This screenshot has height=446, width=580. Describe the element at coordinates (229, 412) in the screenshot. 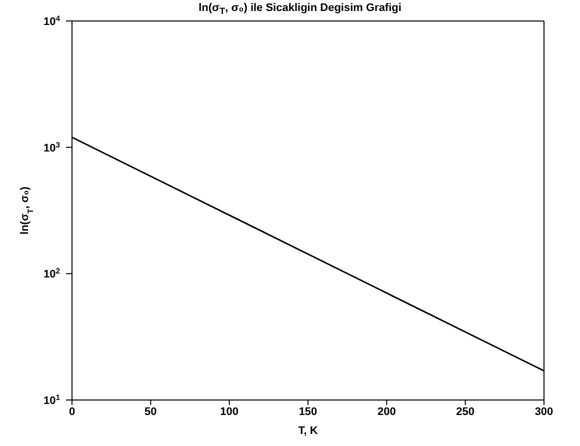

I see `x-tick-label: 100` at that location.